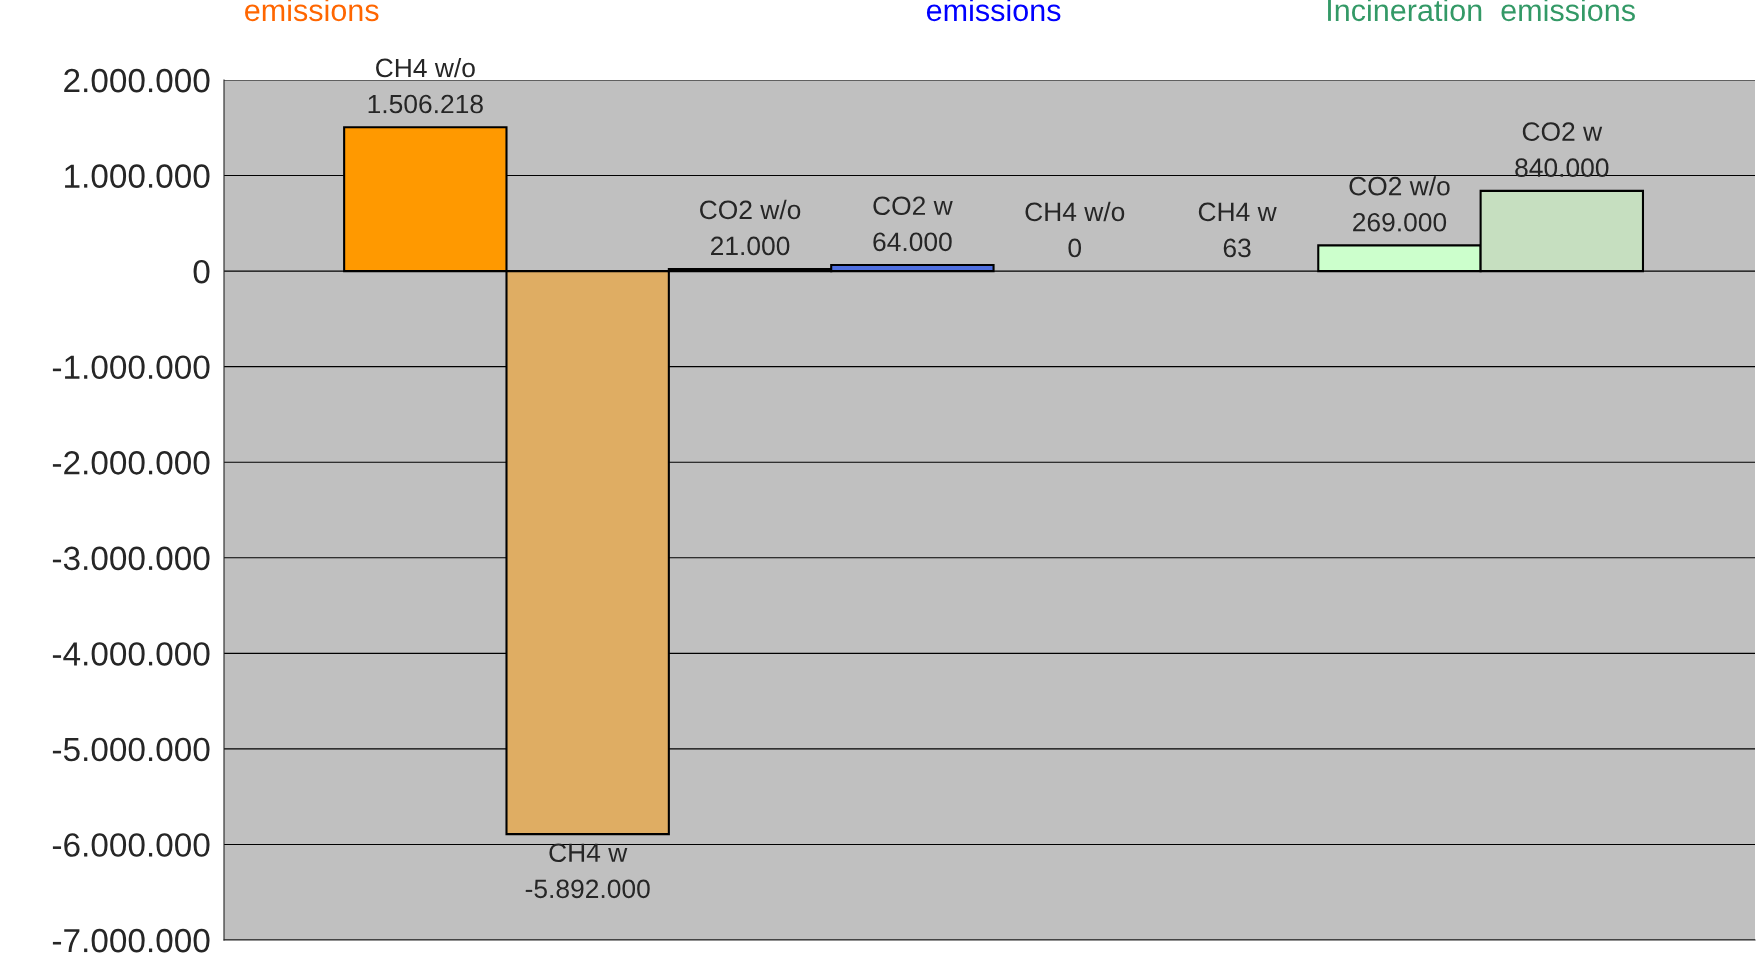 Image resolution: width=1757 pixels, height=958 pixels. I want to click on y-tick-label: 0, so click(201, 271).